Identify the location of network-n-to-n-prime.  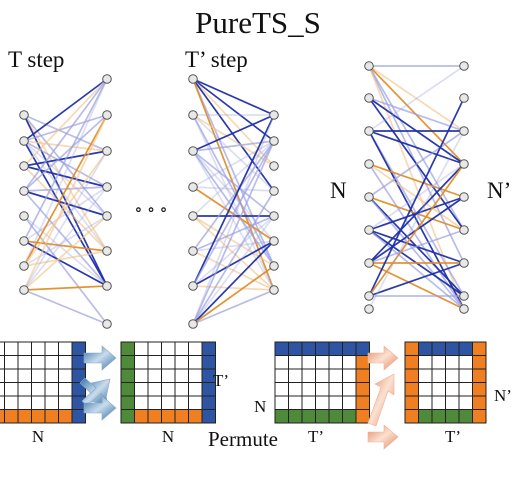
(416, 187).